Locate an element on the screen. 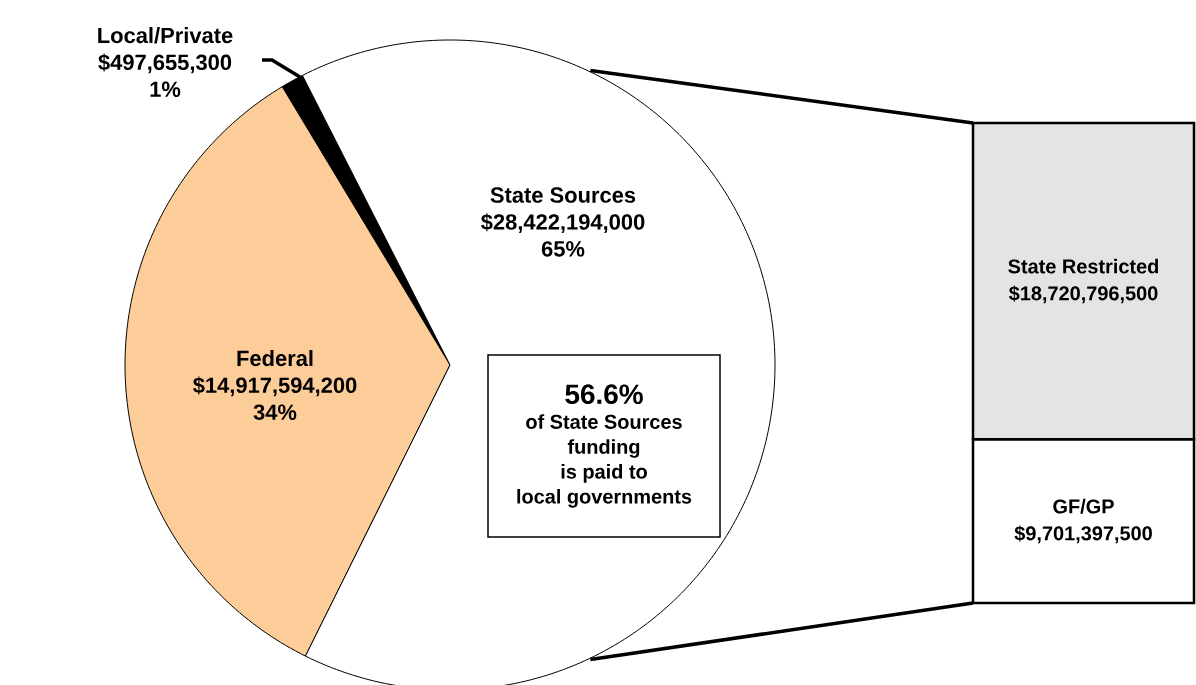 This screenshot has width=1196, height=685. slice-label: State Sources is located at coordinates (563, 195).